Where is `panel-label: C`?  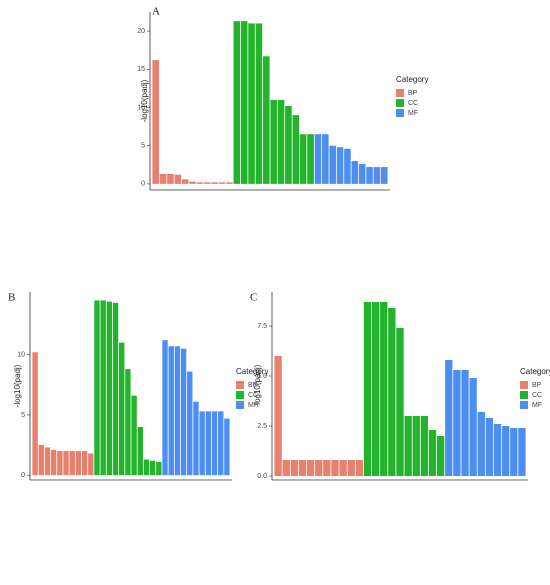
panel-label: C is located at coordinates (253, 298).